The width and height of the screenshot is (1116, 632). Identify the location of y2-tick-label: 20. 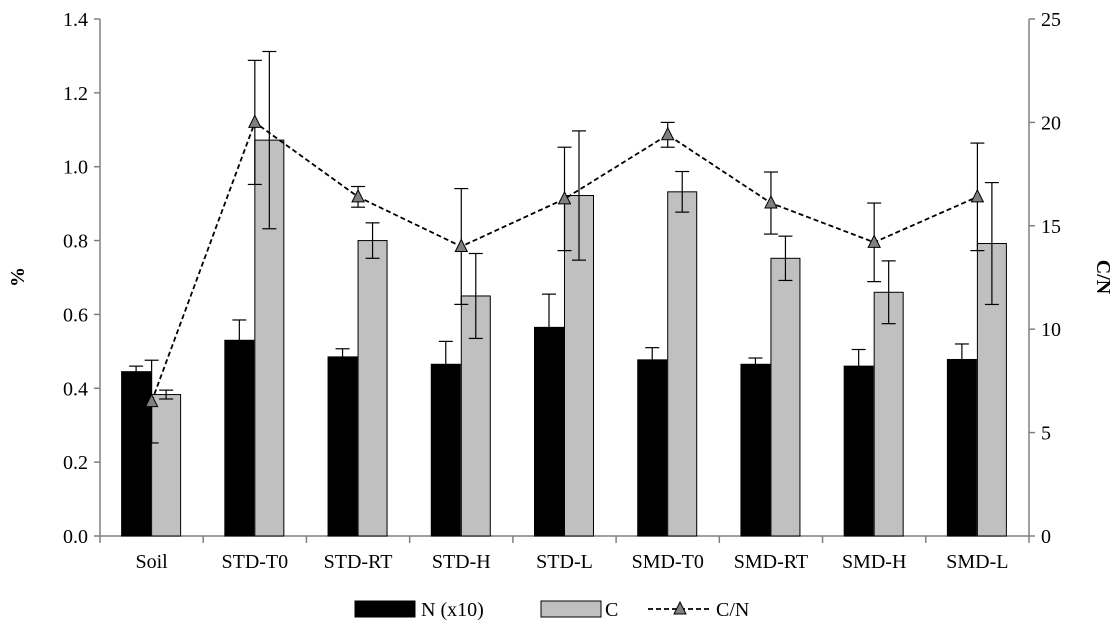
(1051, 123).